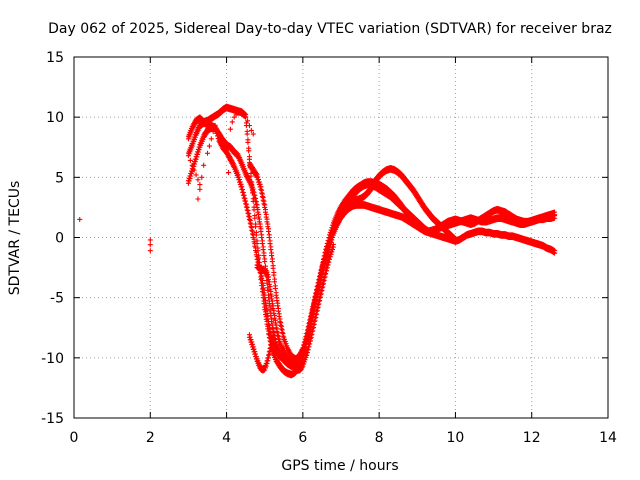 This screenshot has width=640, height=480. What do you see at coordinates (15, 238) in the screenshot?
I see `y-axis-label: SDTVAR / TECUs` at bounding box center [15, 238].